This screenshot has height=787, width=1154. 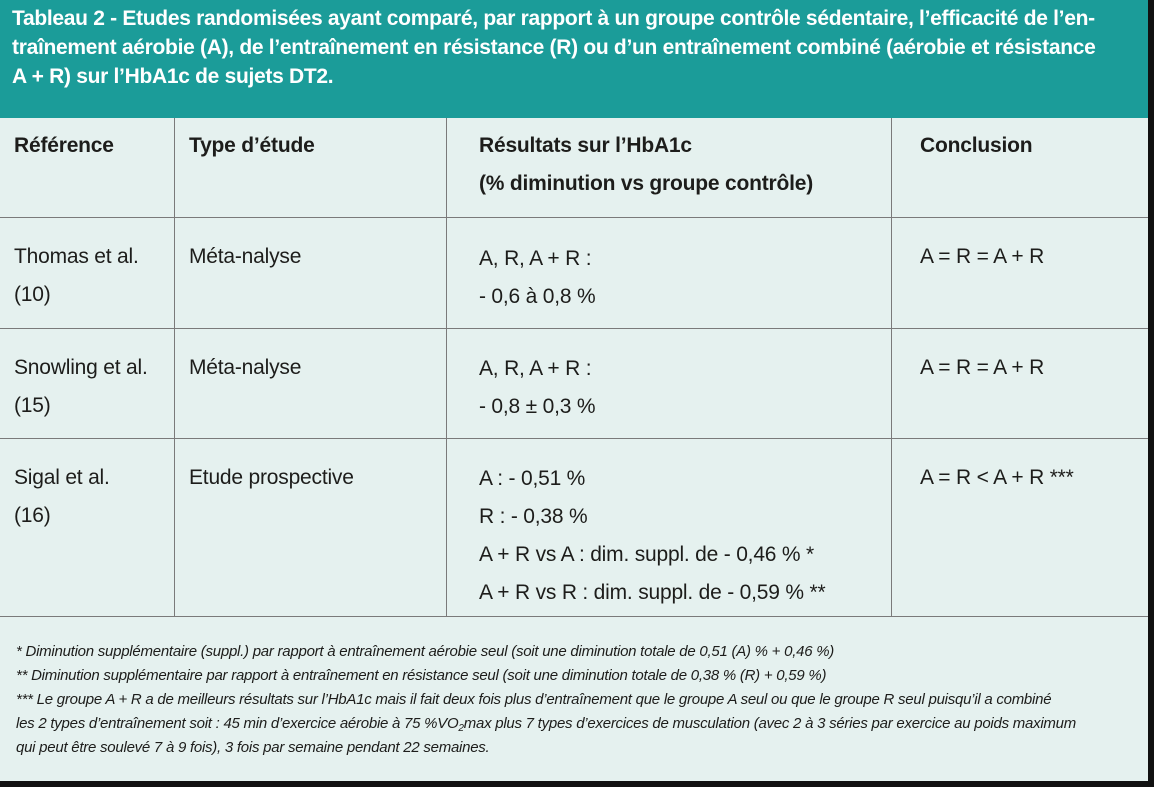 I want to click on row2-reference: Snowling et al. (15), so click(x=81, y=386).